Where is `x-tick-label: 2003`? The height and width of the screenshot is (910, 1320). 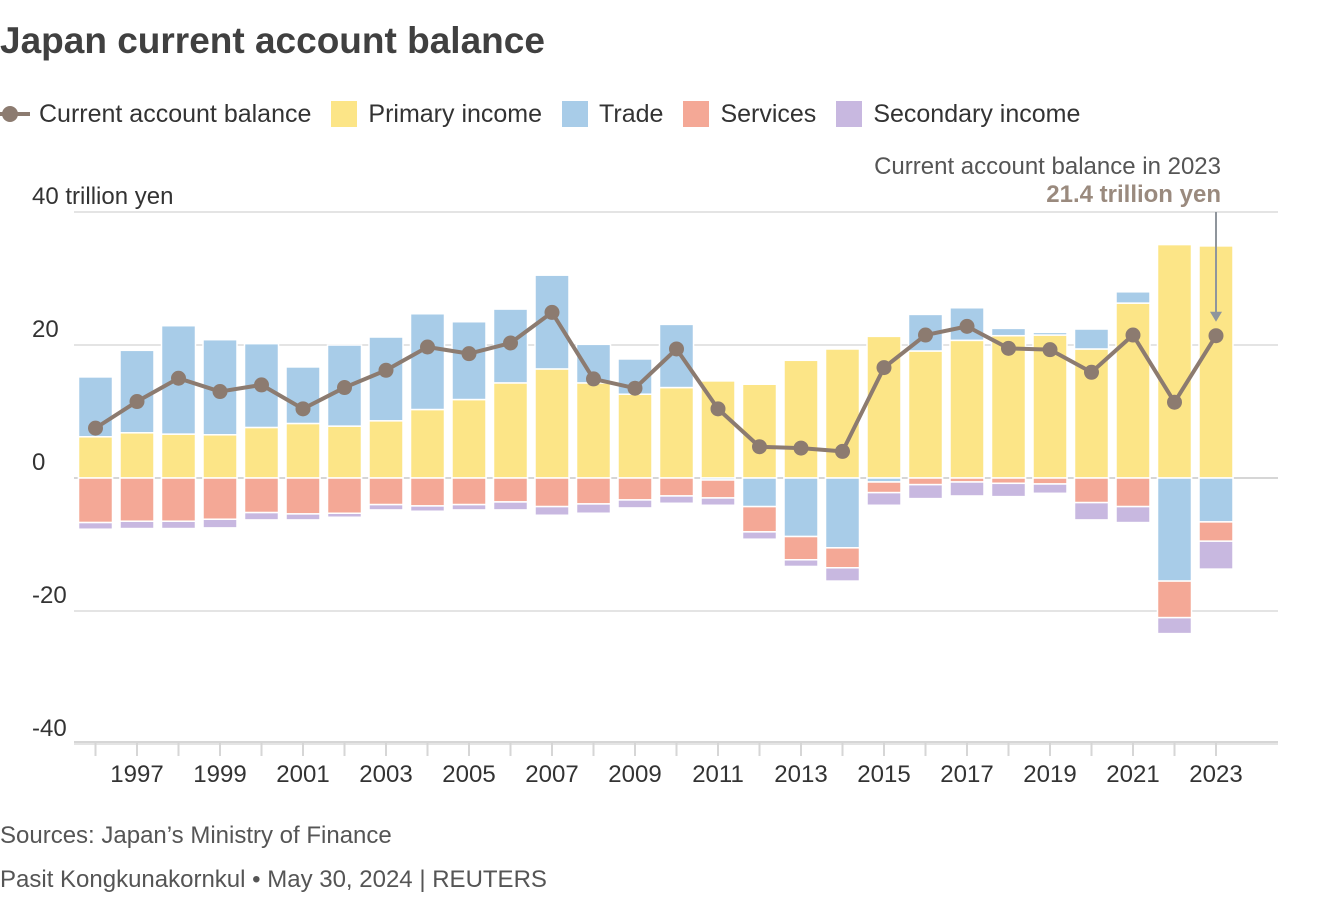 x-tick-label: 2003 is located at coordinates (385, 774).